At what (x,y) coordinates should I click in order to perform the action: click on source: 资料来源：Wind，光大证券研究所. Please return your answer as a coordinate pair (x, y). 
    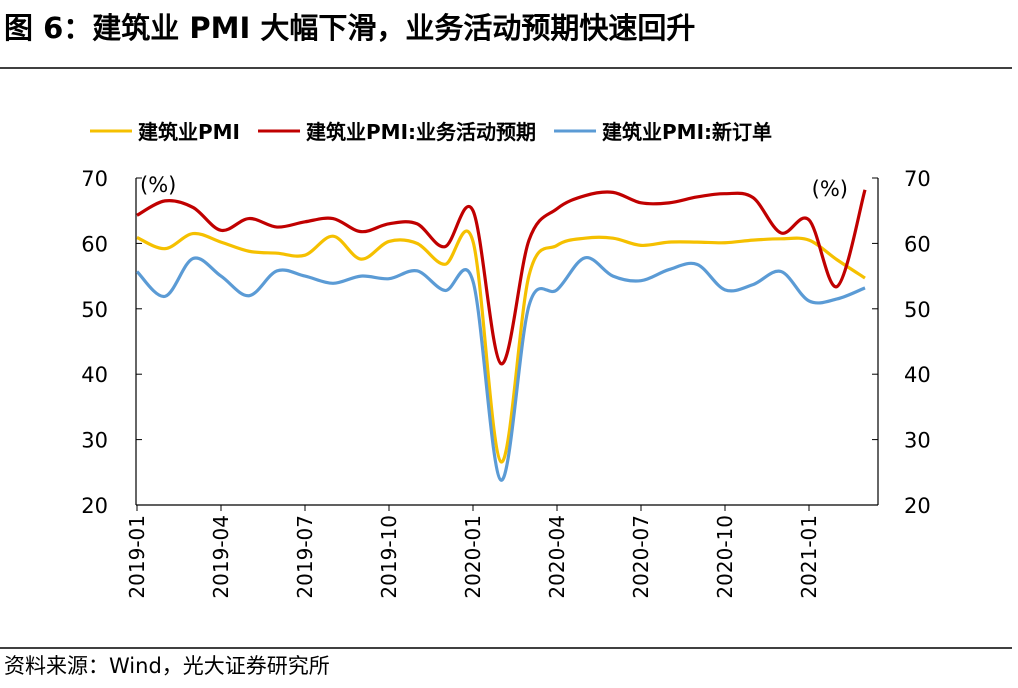
    Looking at the image, I should click on (167, 666).